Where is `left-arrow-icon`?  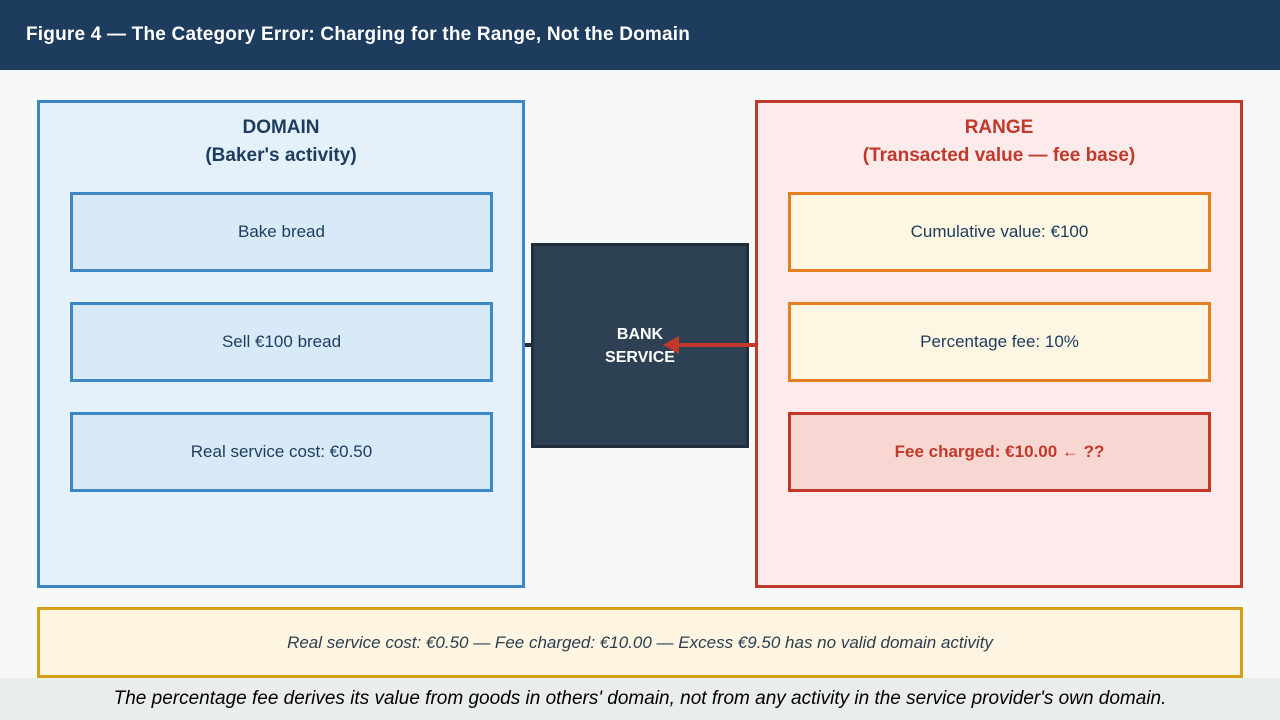
left-arrow-icon is located at coordinates (671, 345).